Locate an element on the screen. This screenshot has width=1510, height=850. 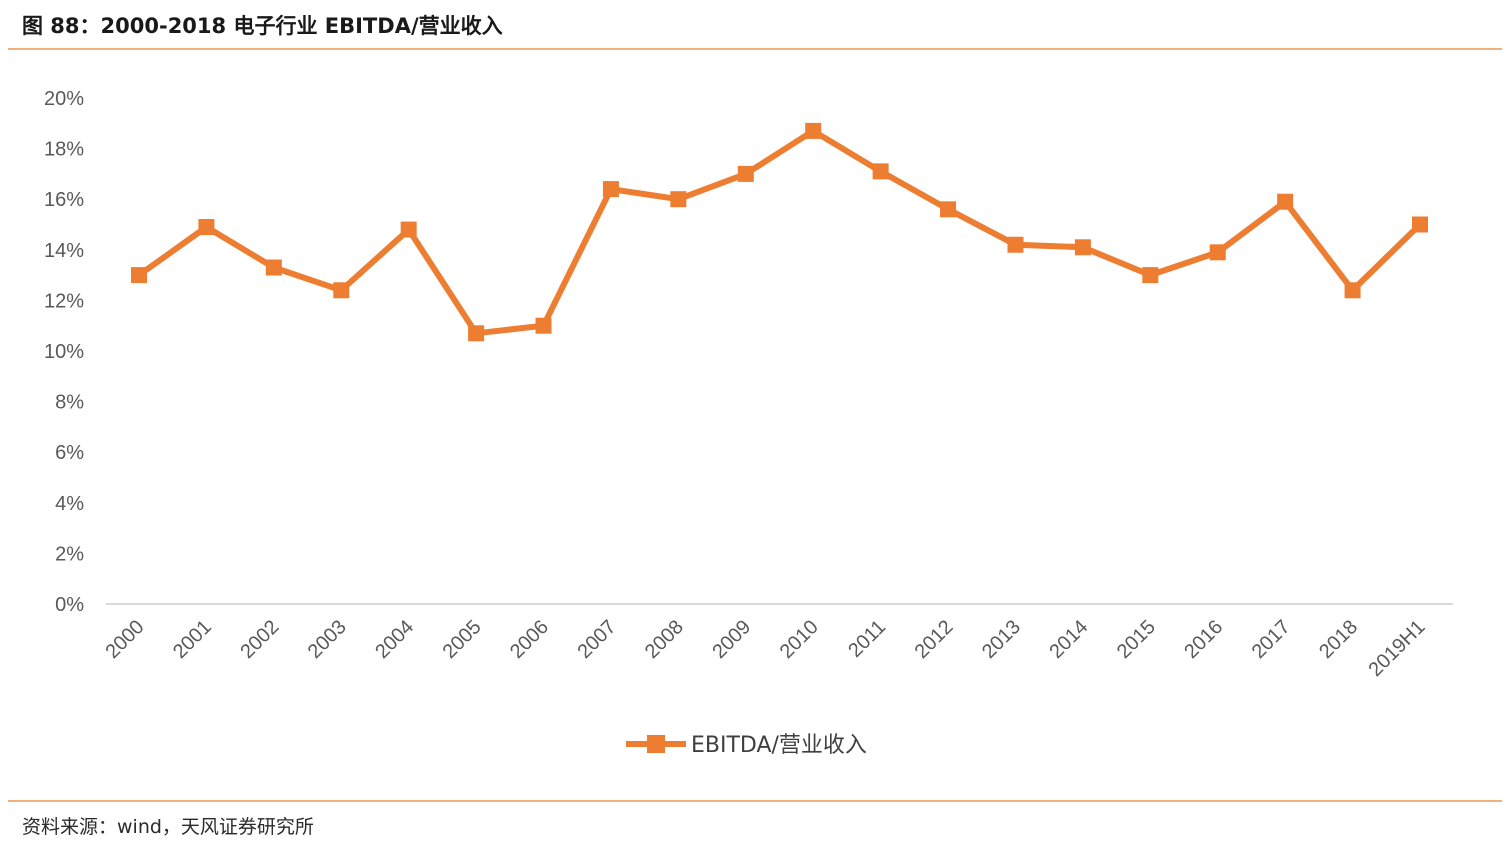
y-tick-label: 16% is located at coordinates (64, 200).